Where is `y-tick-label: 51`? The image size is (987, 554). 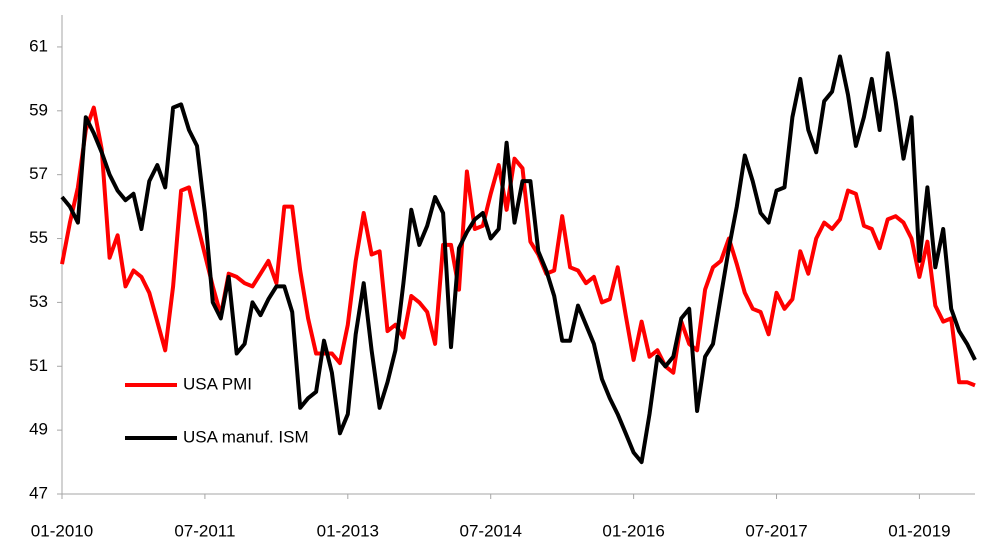 y-tick-label: 51 is located at coordinates (38, 365).